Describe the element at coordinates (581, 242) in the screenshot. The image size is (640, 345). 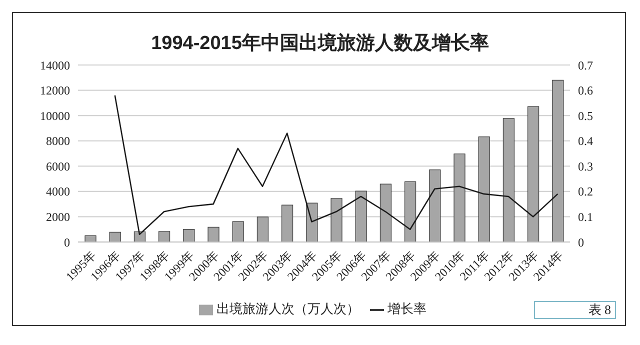
I see `y2-tick-label: 0` at that location.